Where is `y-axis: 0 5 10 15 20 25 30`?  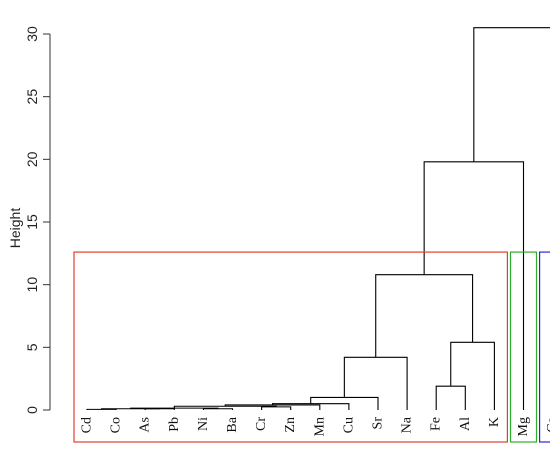 y-axis: 0 5 10 15 20 25 30 is located at coordinates (37, 220).